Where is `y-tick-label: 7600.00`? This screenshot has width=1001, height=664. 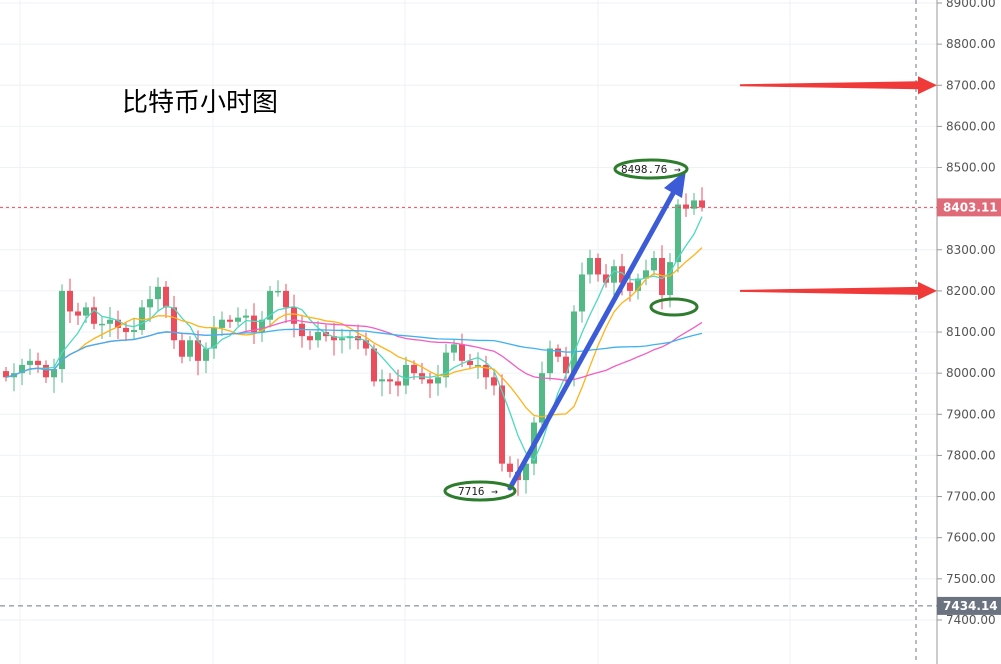 y-tick-label: 7600.00 is located at coordinates (971, 538).